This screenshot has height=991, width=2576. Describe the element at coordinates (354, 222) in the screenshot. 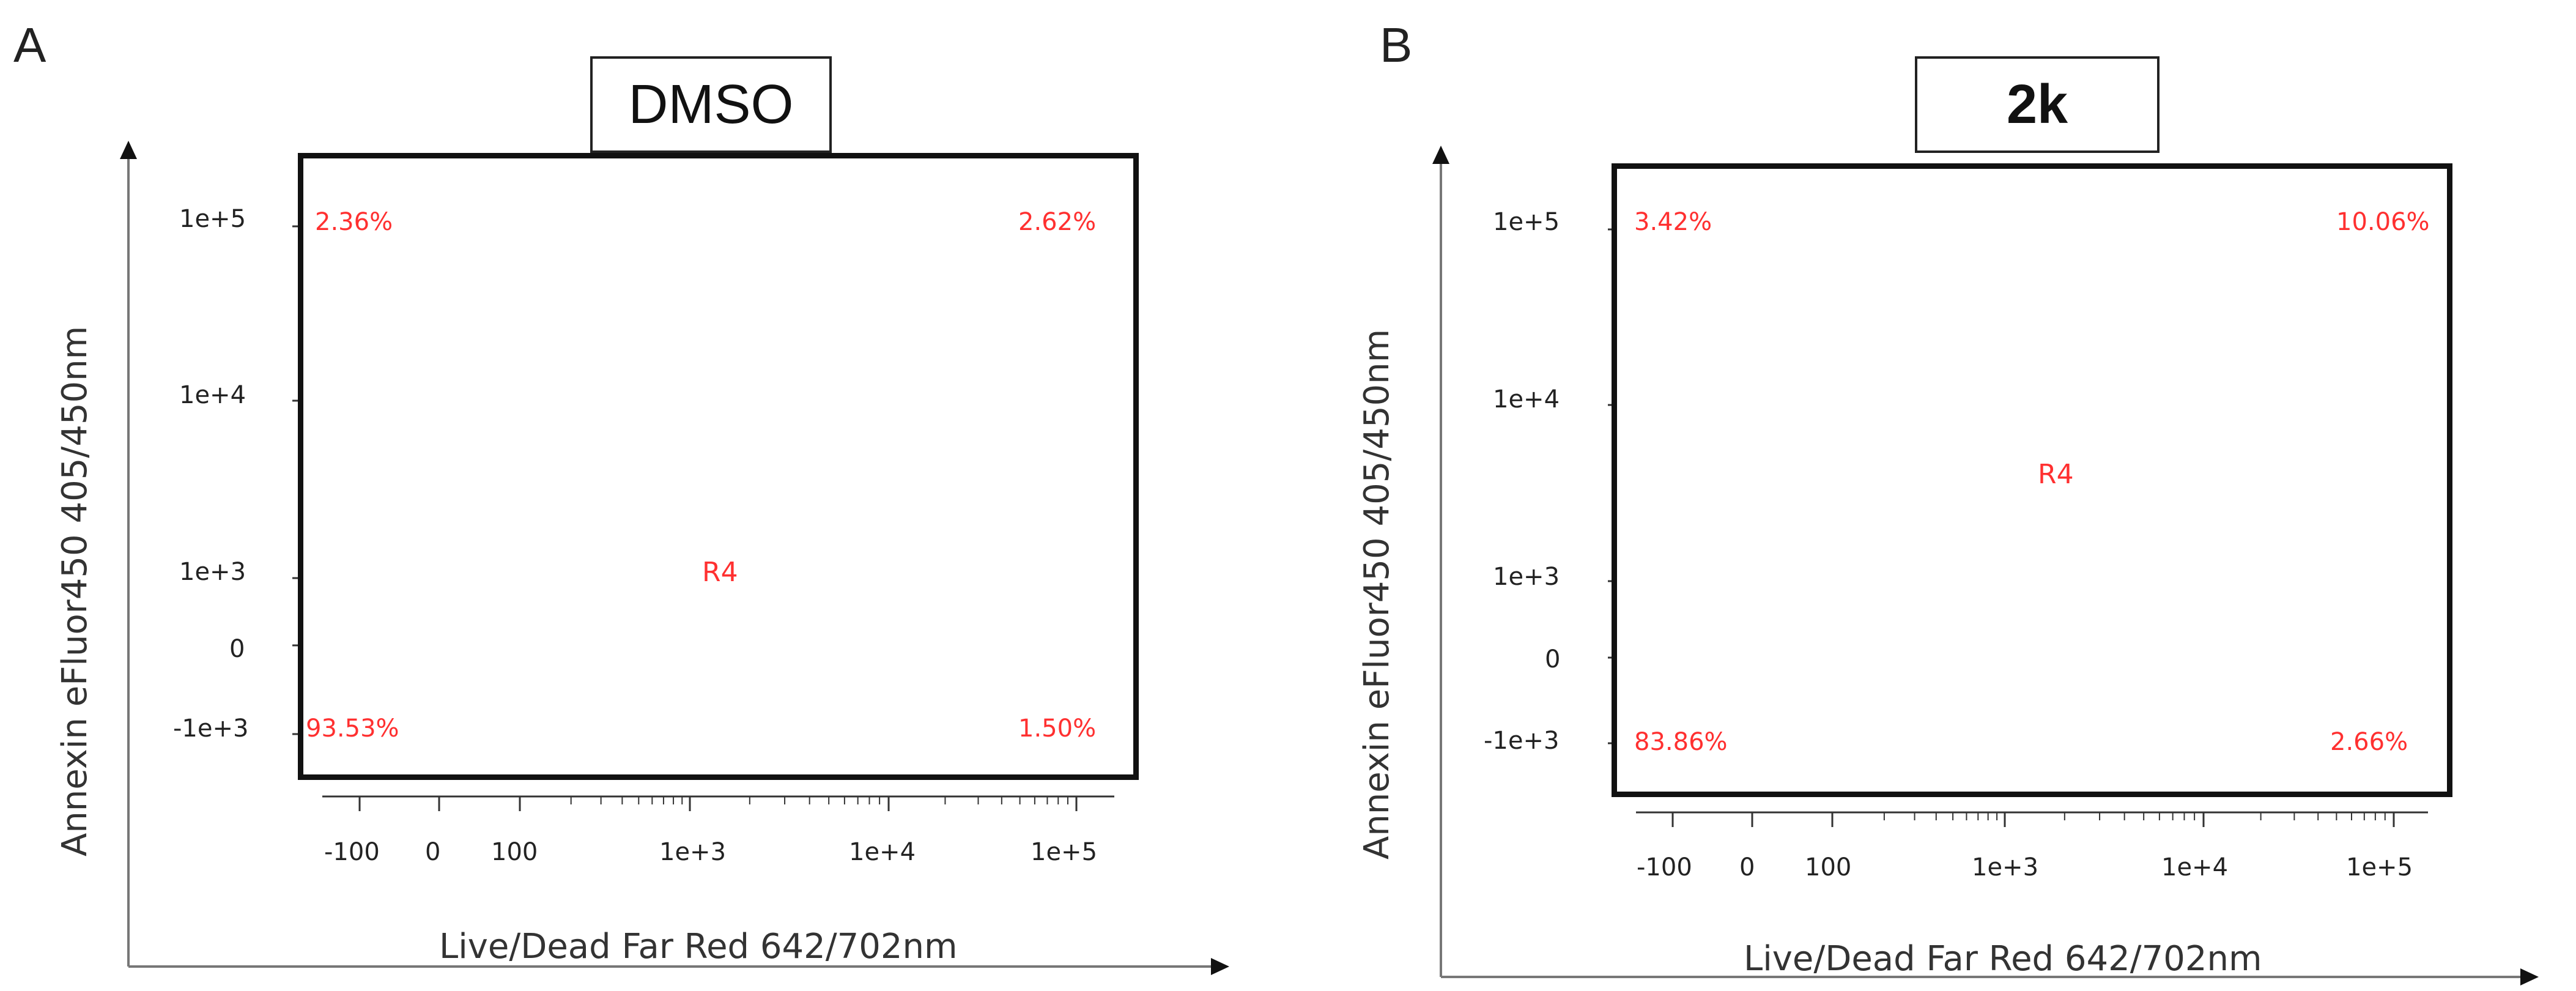

I see `upper-left-percent: 2.36%` at that location.